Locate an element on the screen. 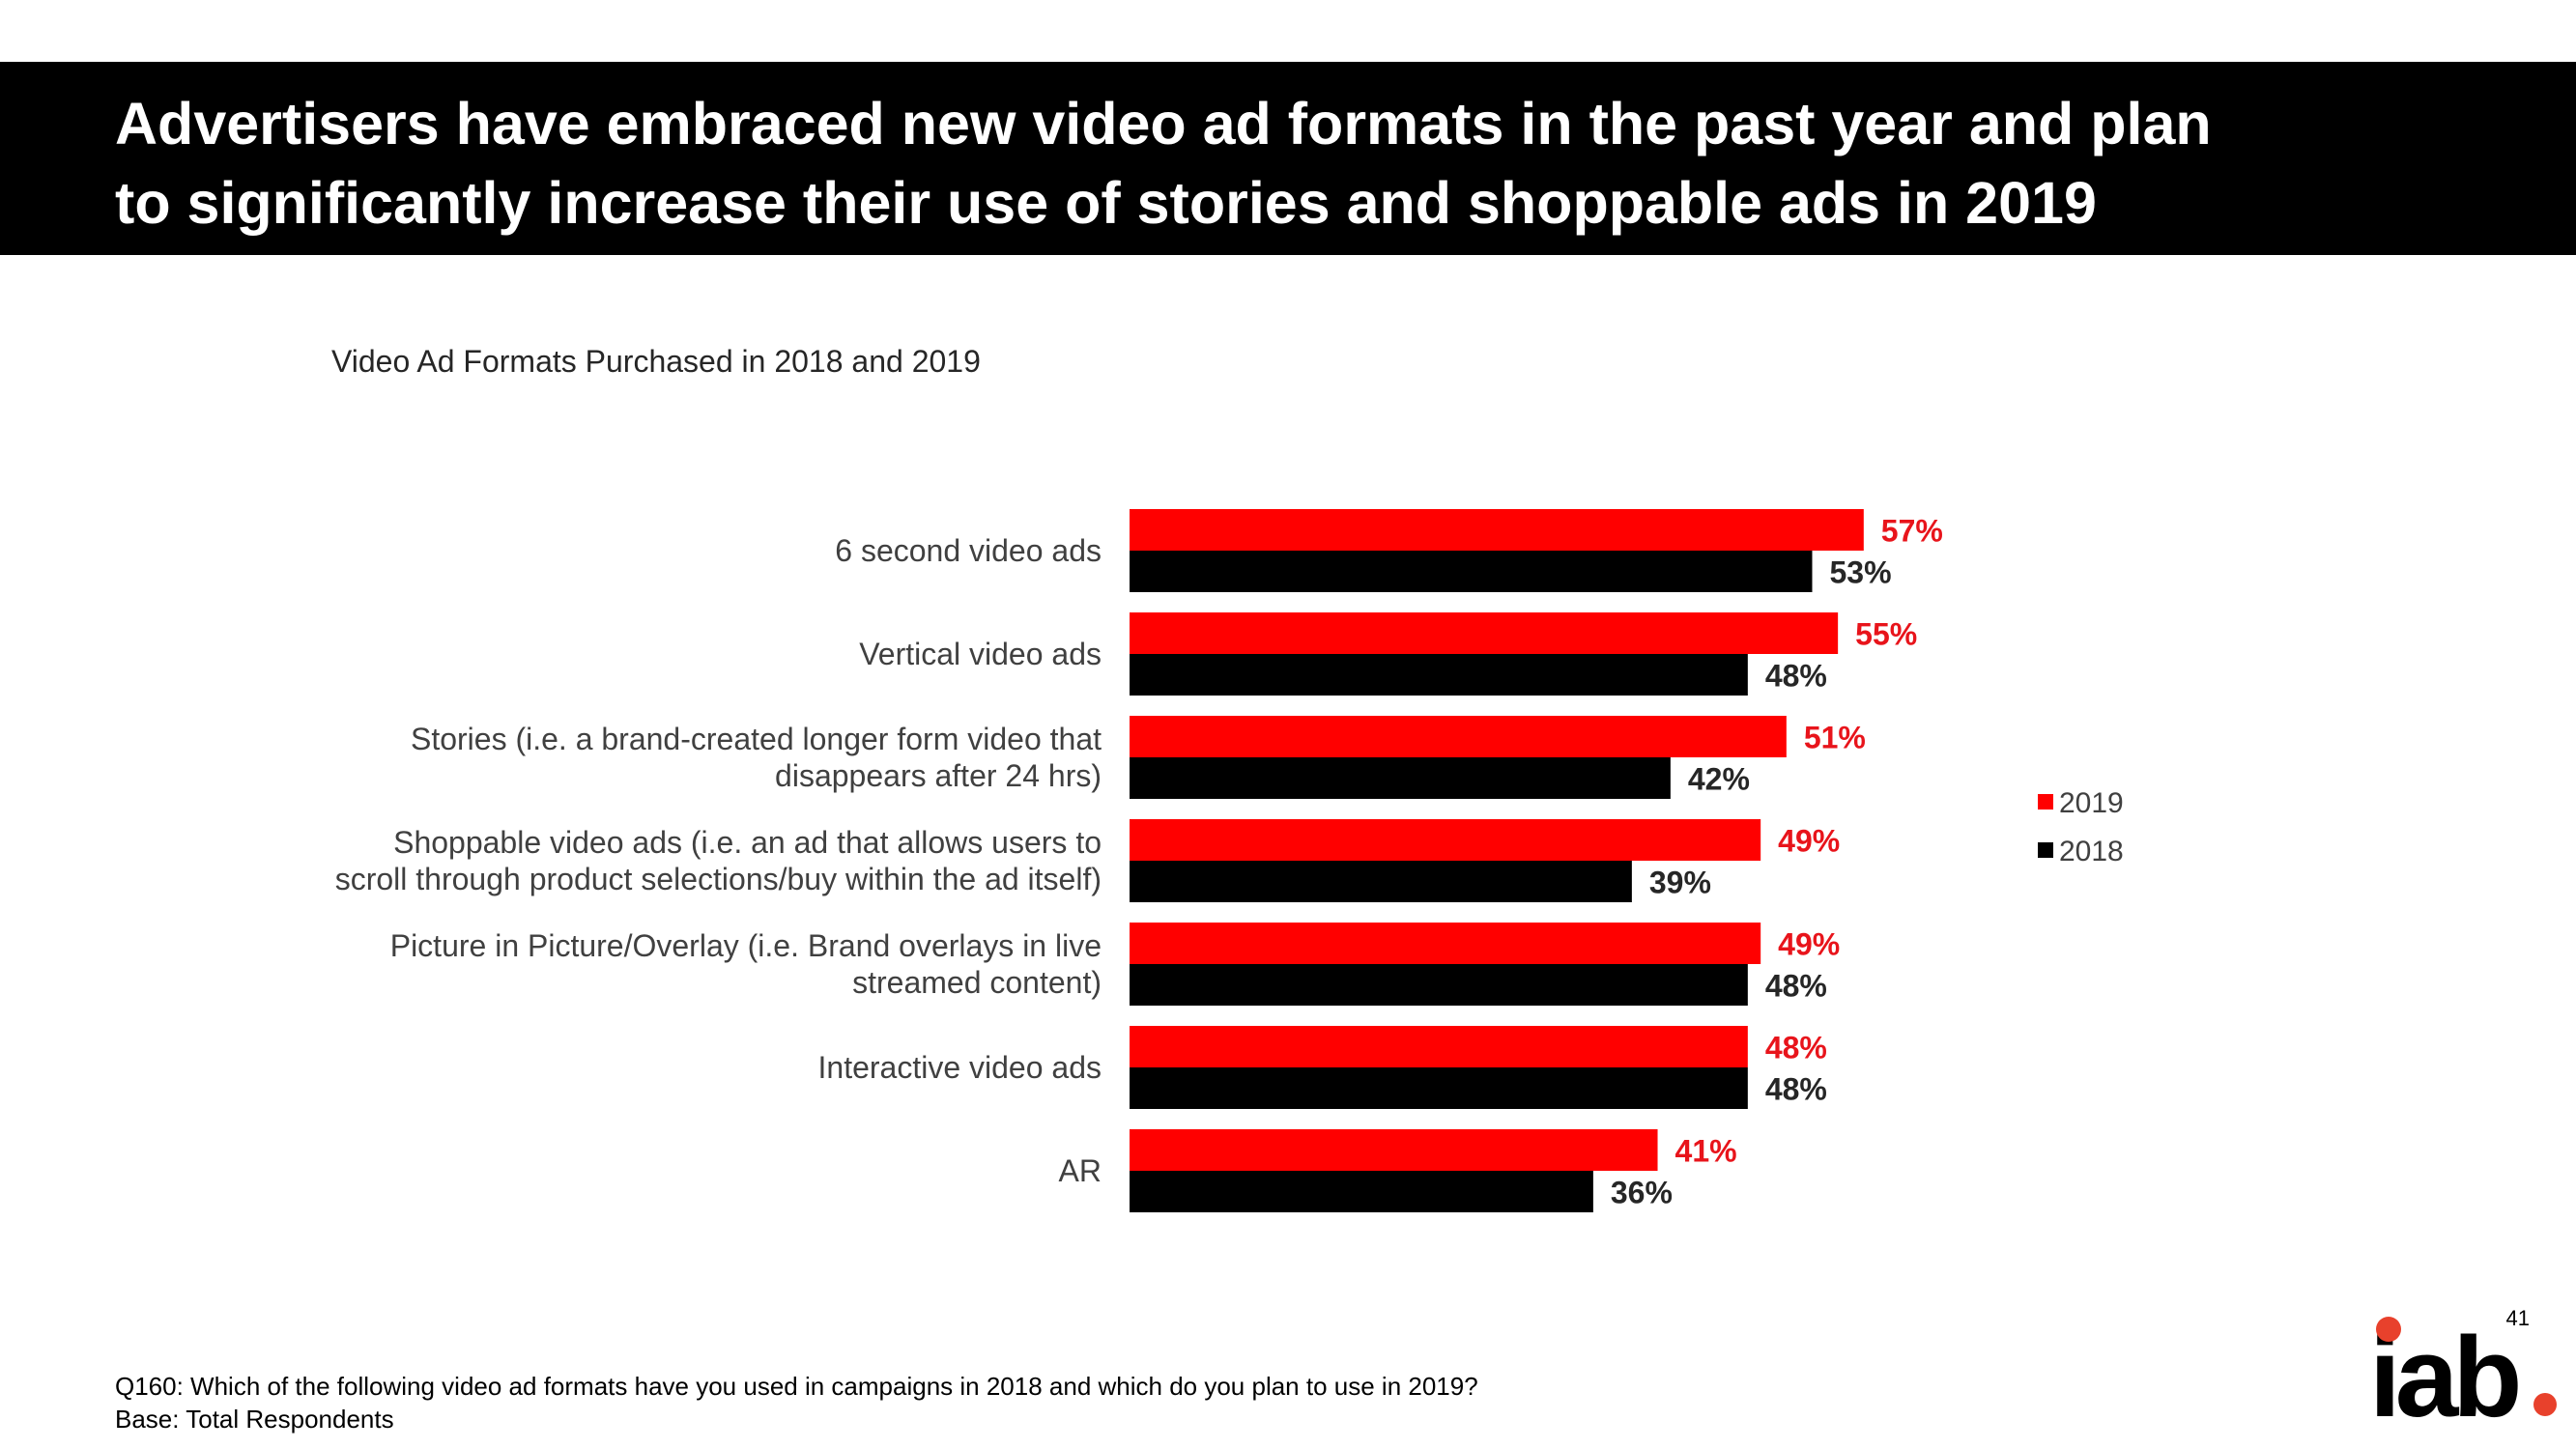  data-label-2019: 51% is located at coordinates (1835, 738).